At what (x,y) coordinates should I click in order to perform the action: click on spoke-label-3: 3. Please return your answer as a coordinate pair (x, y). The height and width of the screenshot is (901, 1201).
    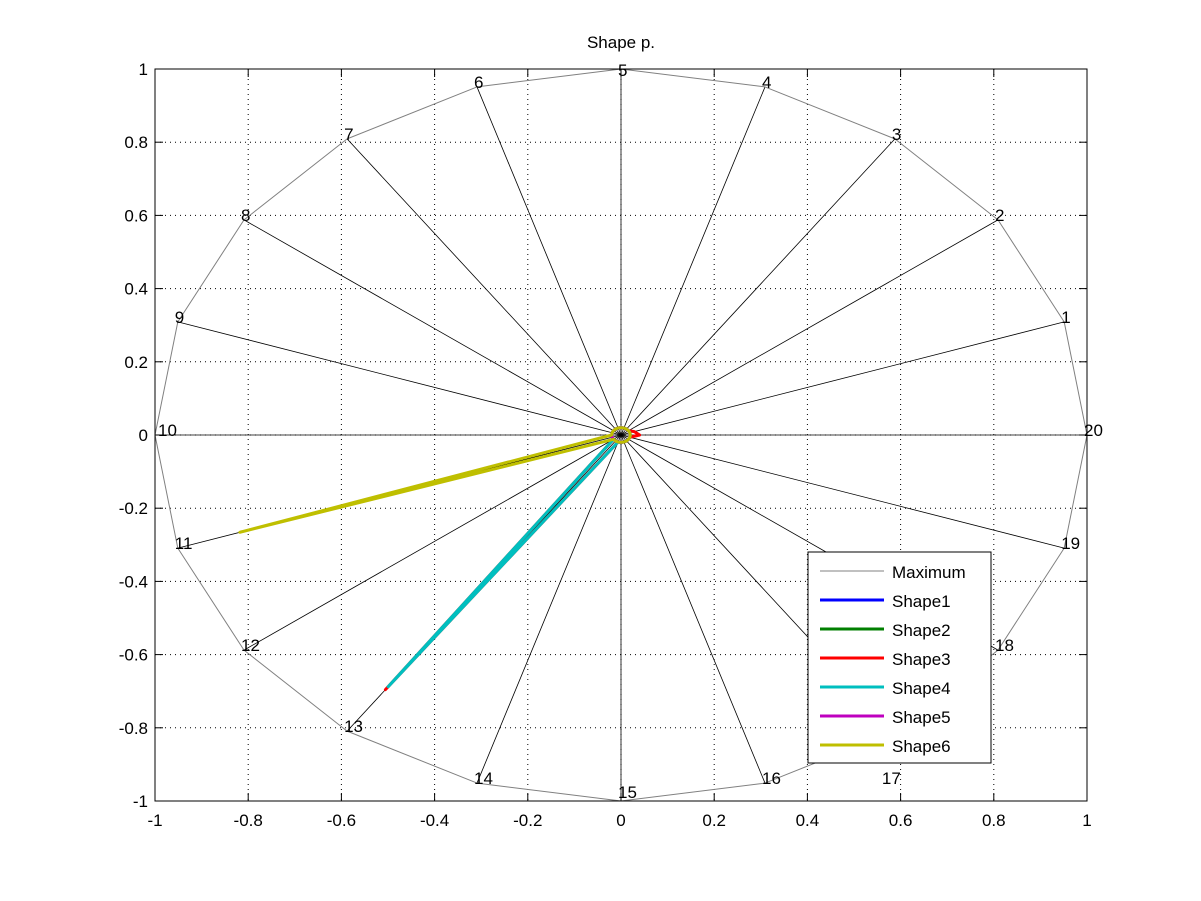
    Looking at the image, I should click on (896, 134).